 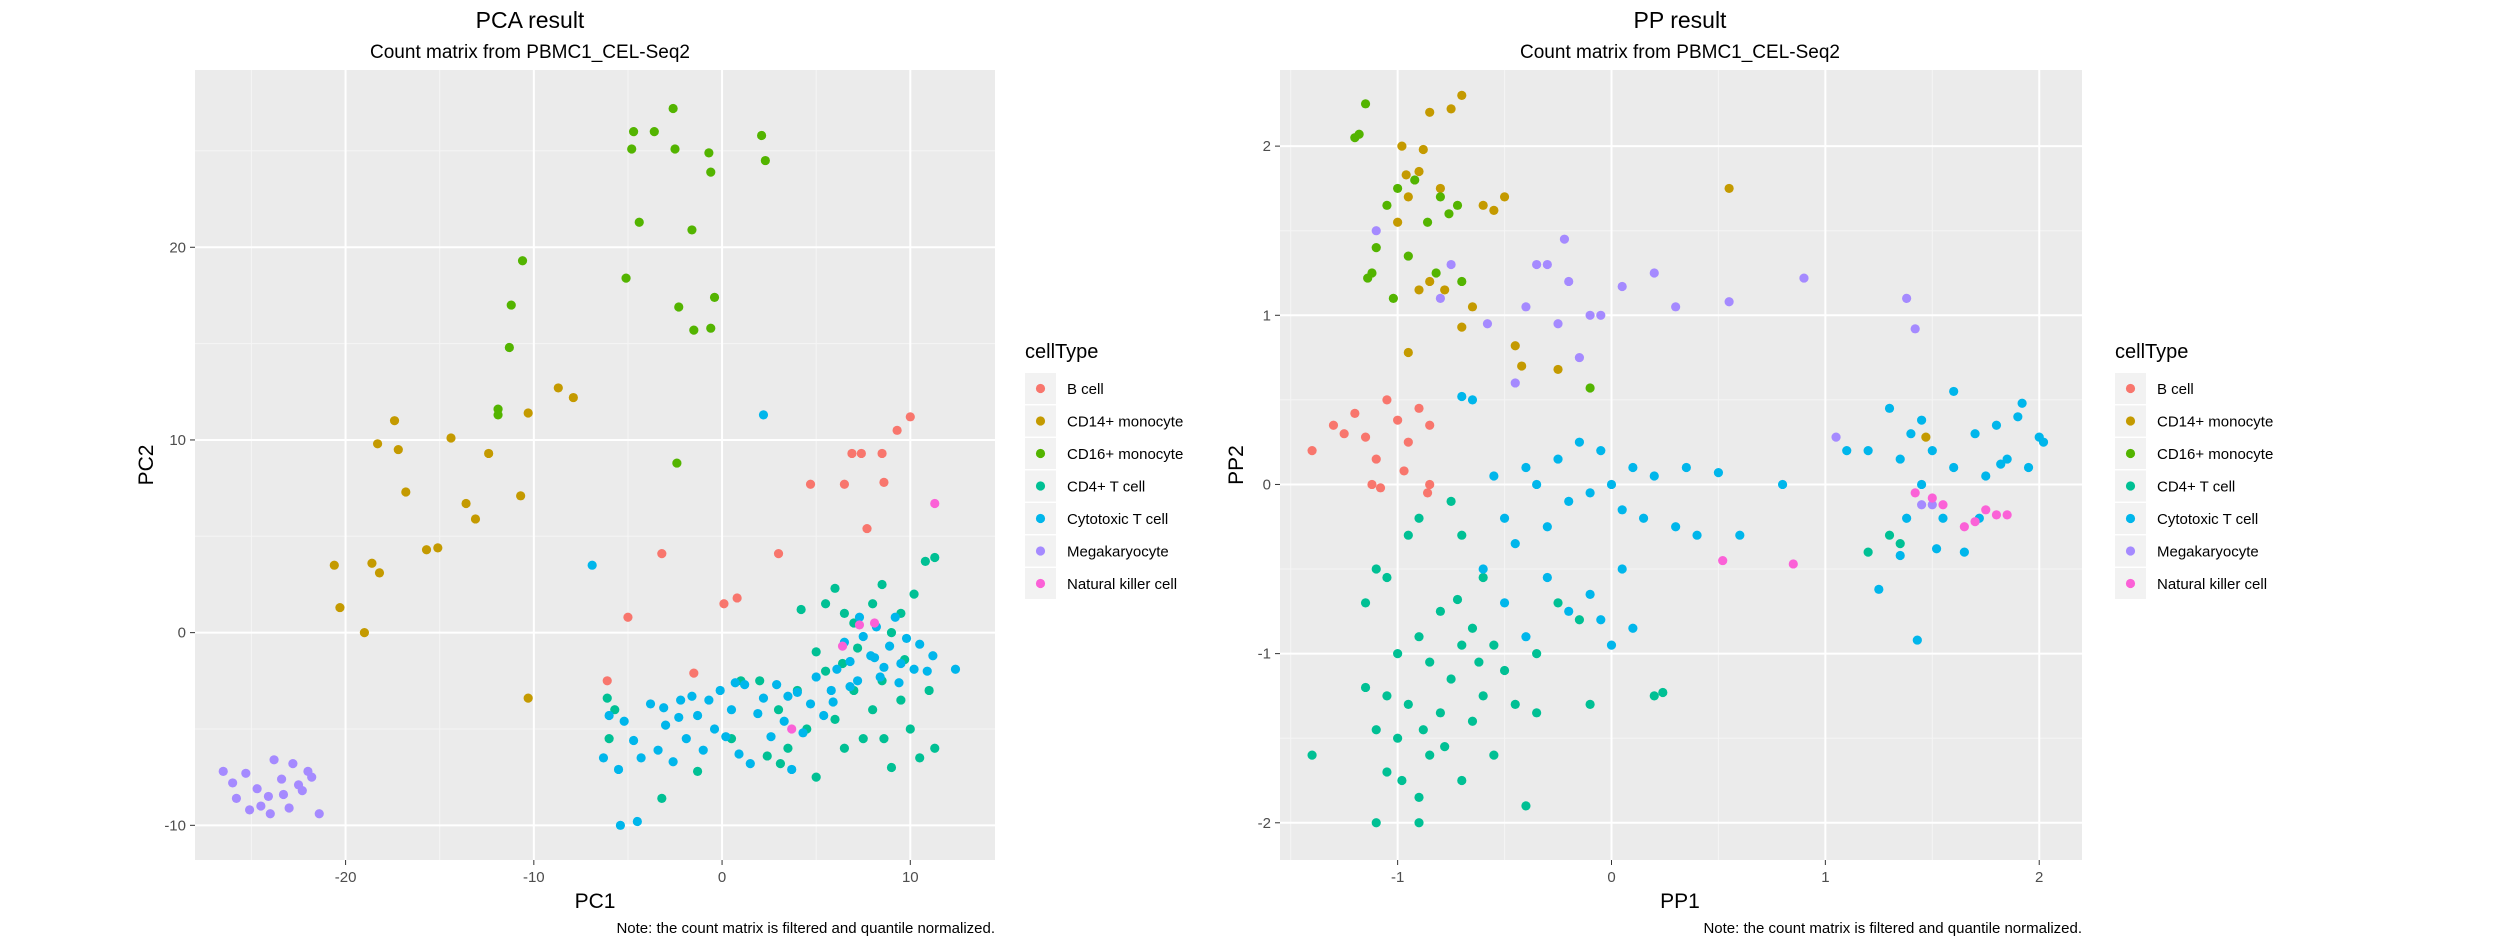 I want to click on pca-legend-dot-natural-killer-cell, so click(x=1040, y=583).